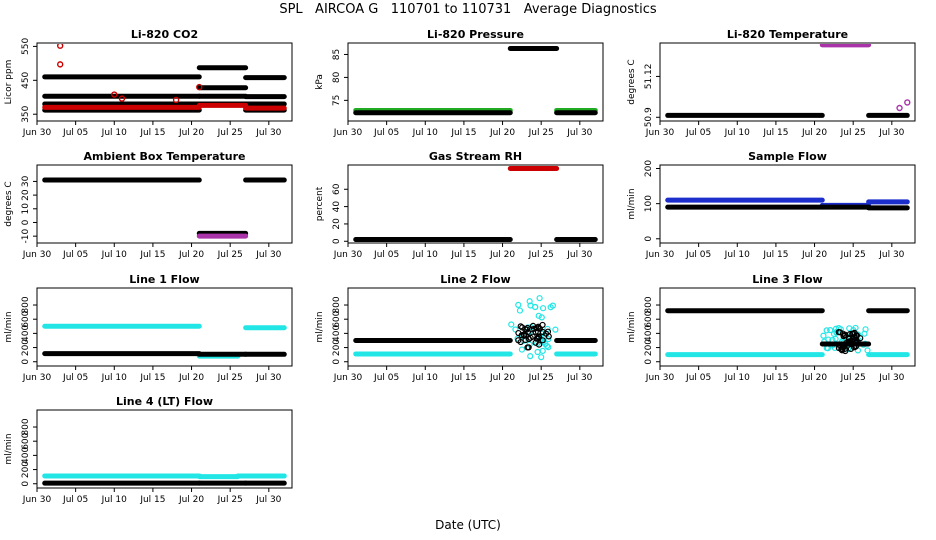  Describe the element at coordinates (320, 203) in the screenshot. I see `y-axis-label: percent` at that location.